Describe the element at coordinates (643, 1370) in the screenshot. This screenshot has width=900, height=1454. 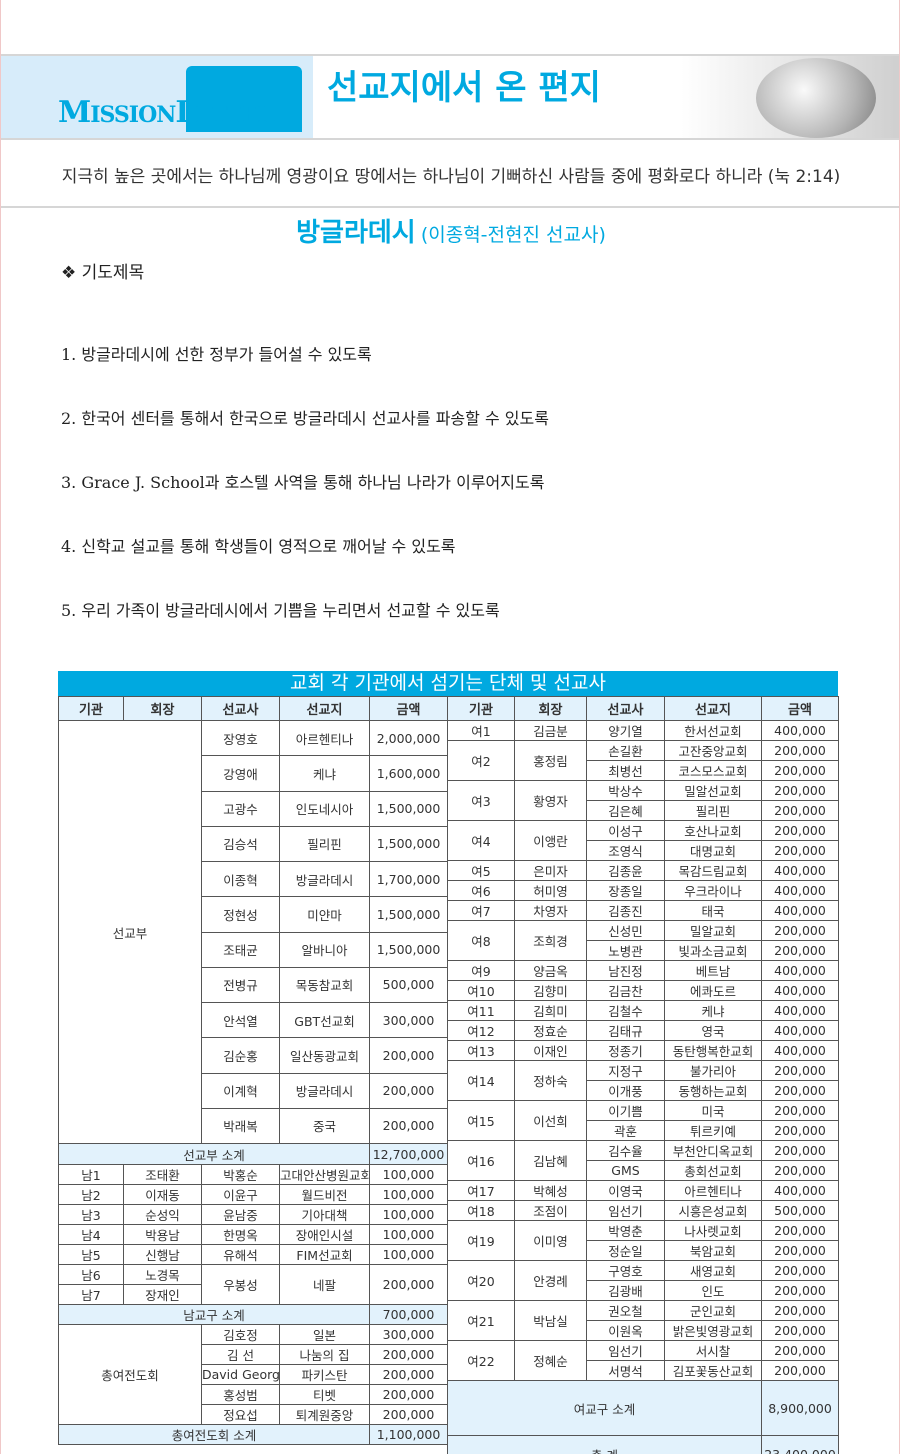
I see `table-row: 서명석 김포꽃동산교회 200,000` at that location.